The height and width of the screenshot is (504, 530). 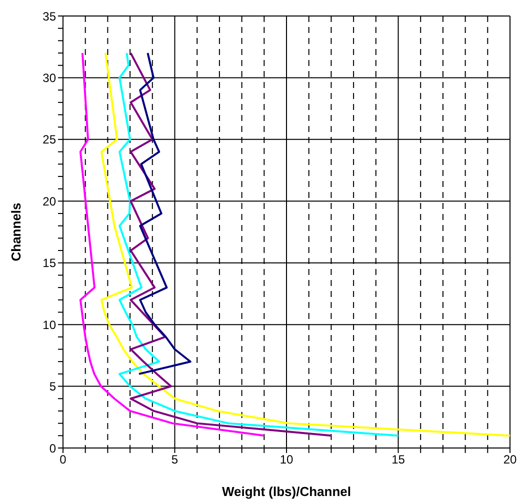 What do you see at coordinates (52, 387) in the screenshot?
I see `y-tick-label: 5` at bounding box center [52, 387].